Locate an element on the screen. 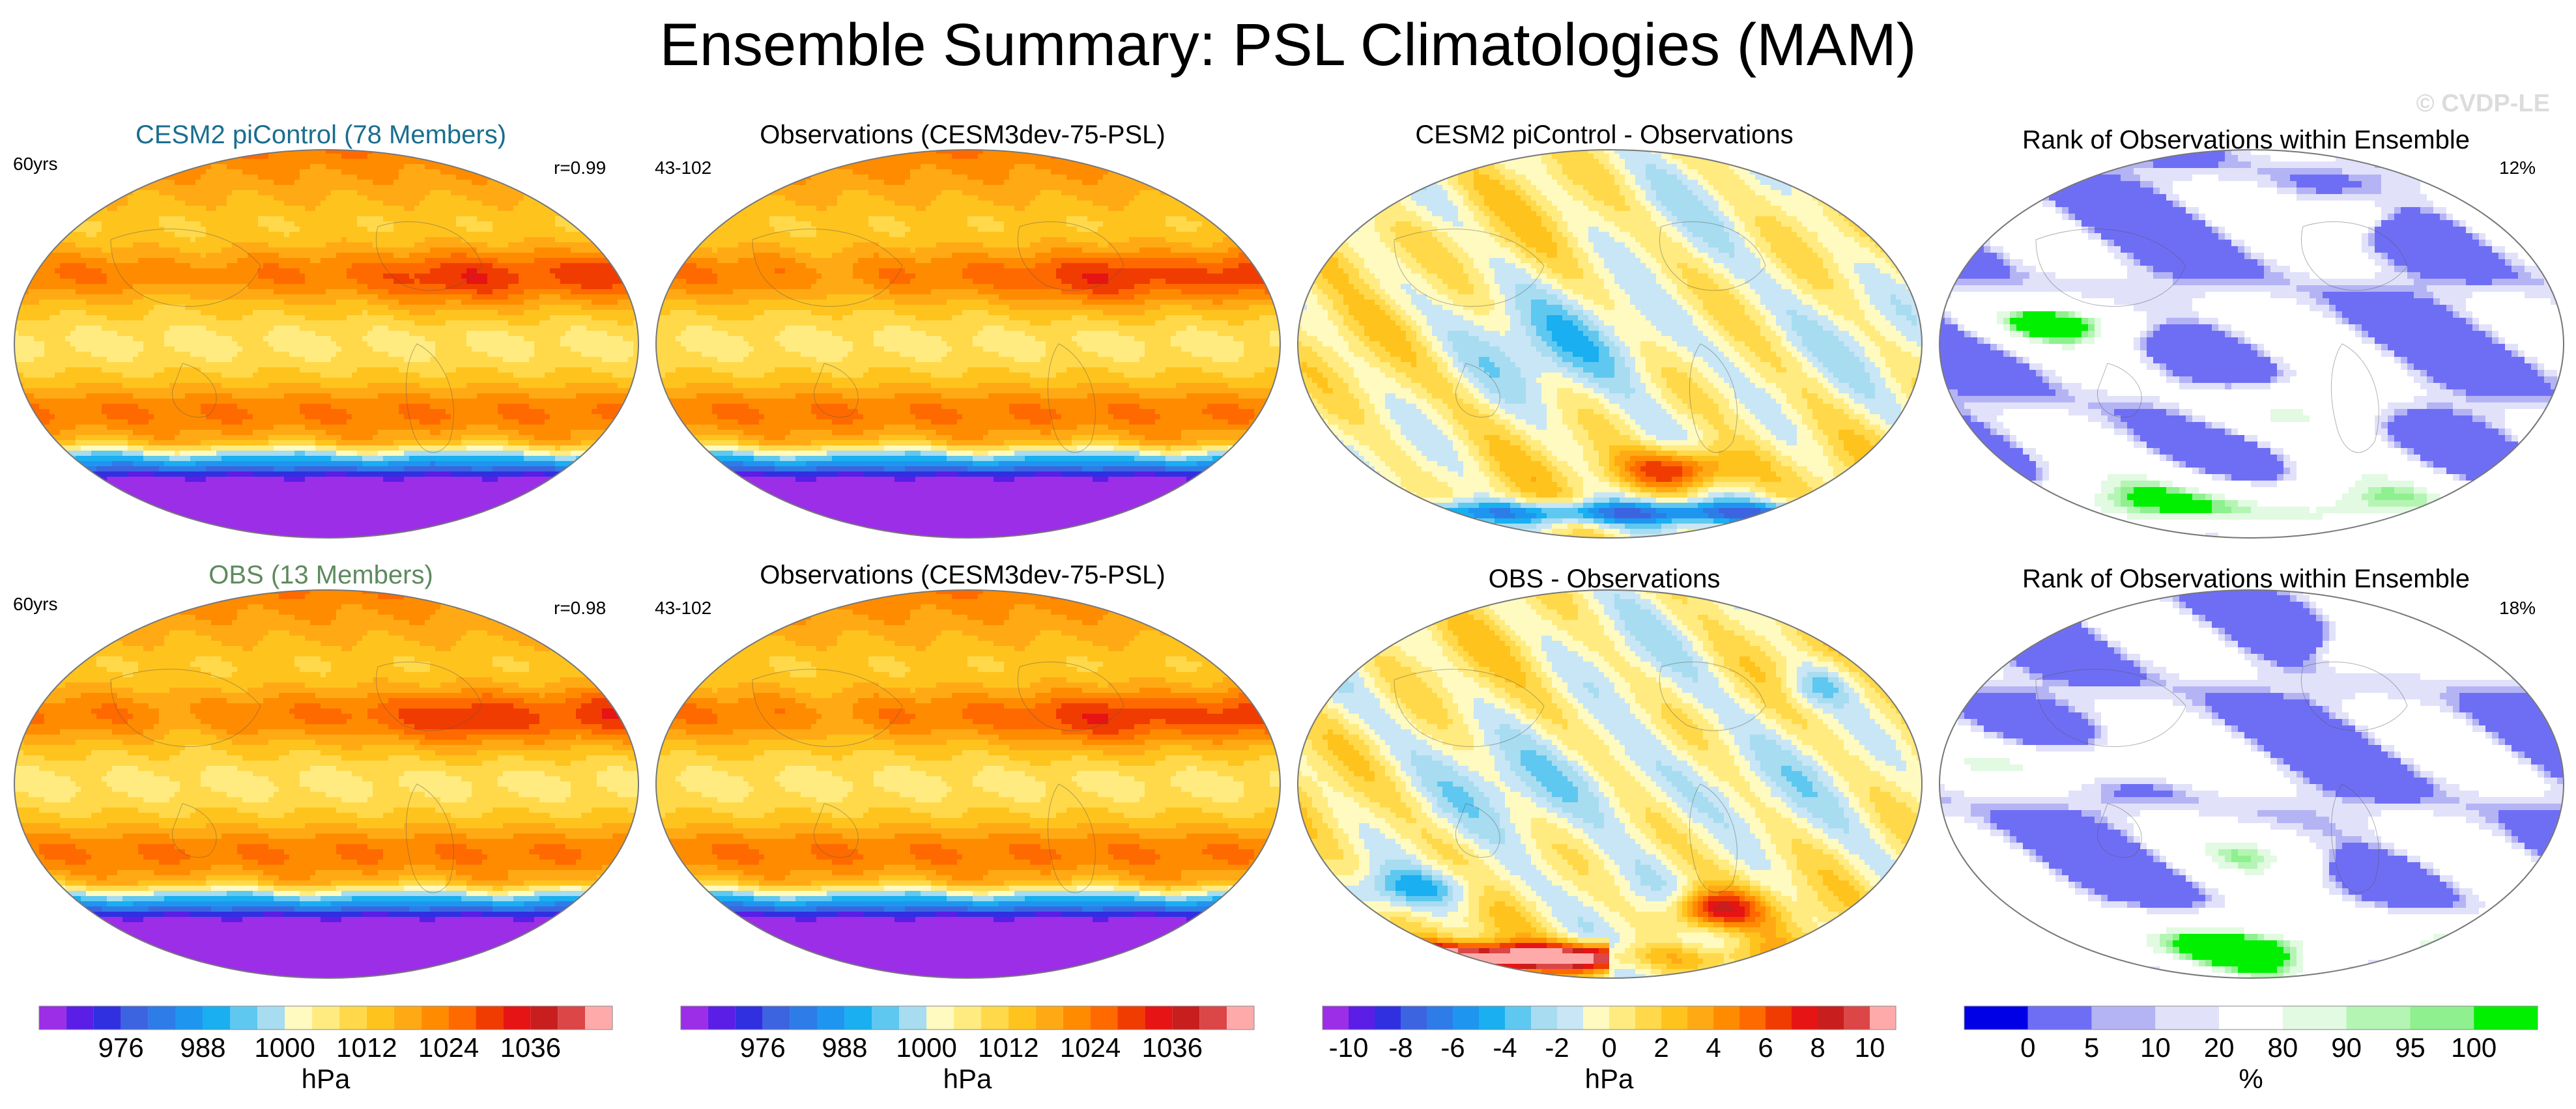 Image resolution: width=2576 pixels, height=1109 pixels. panel-title-5: OBS (13 Members) is located at coordinates (321, 575).